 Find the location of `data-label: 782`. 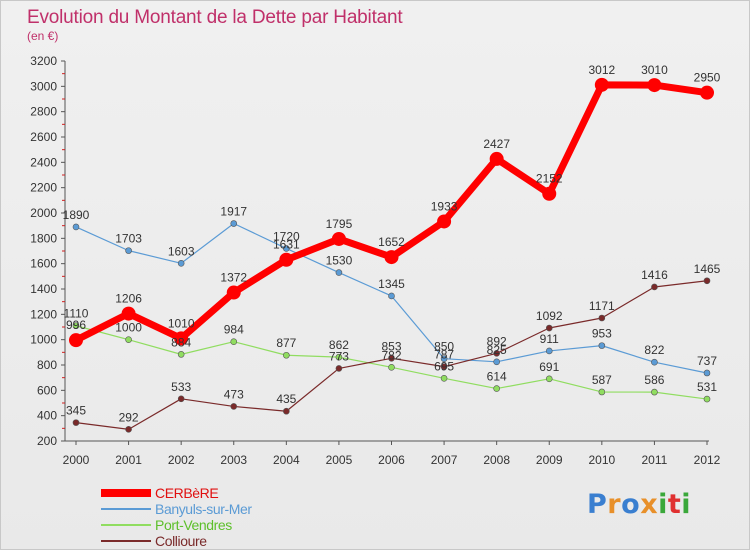

data-label: 782 is located at coordinates (391, 355).